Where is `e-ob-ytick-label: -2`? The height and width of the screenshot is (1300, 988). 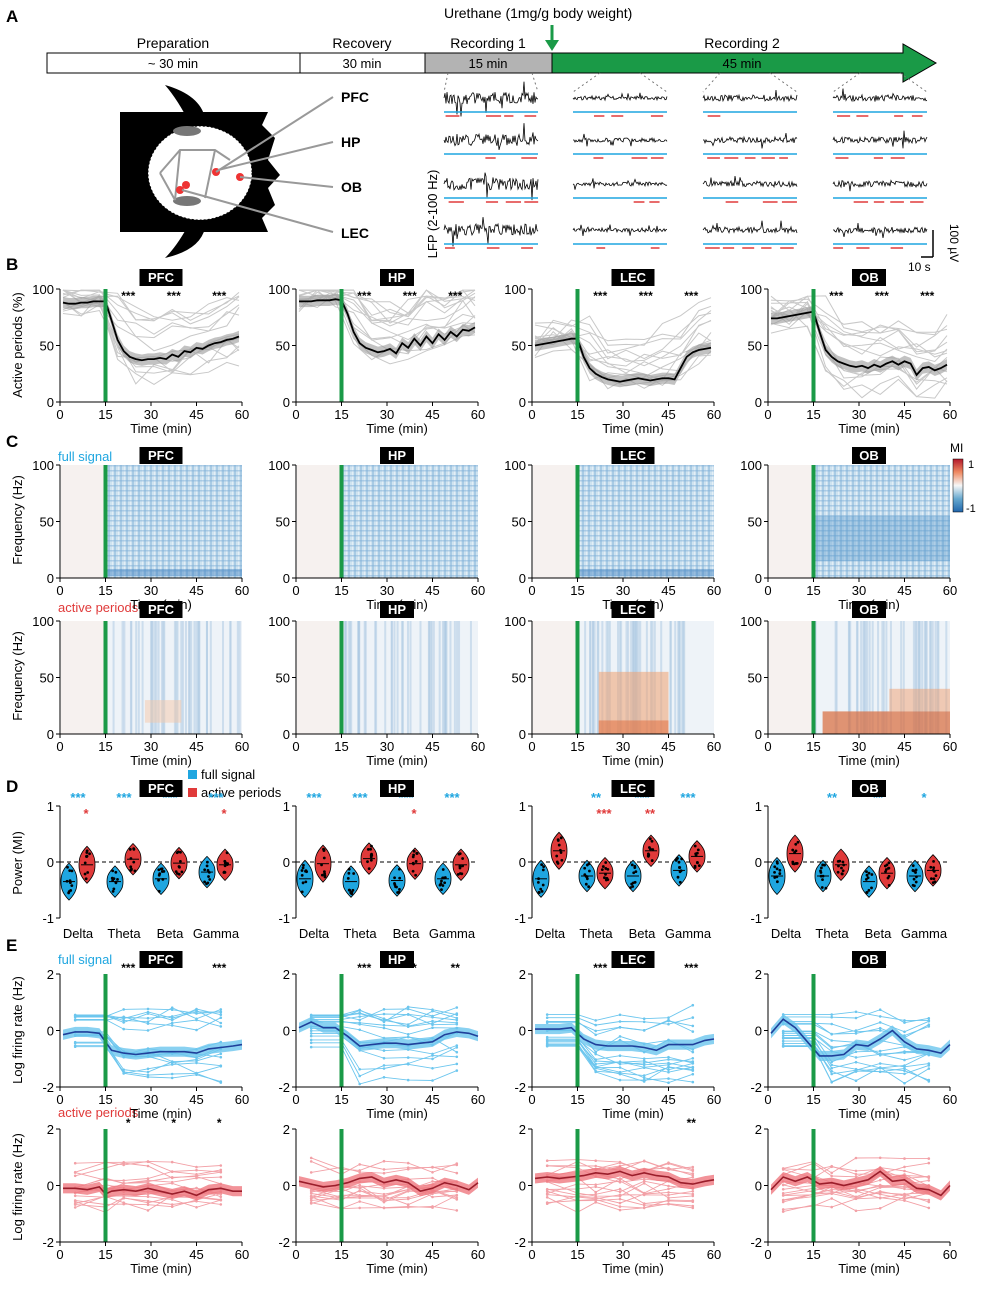
e-ob-ytick-label: -2 is located at coordinates (756, 1242).